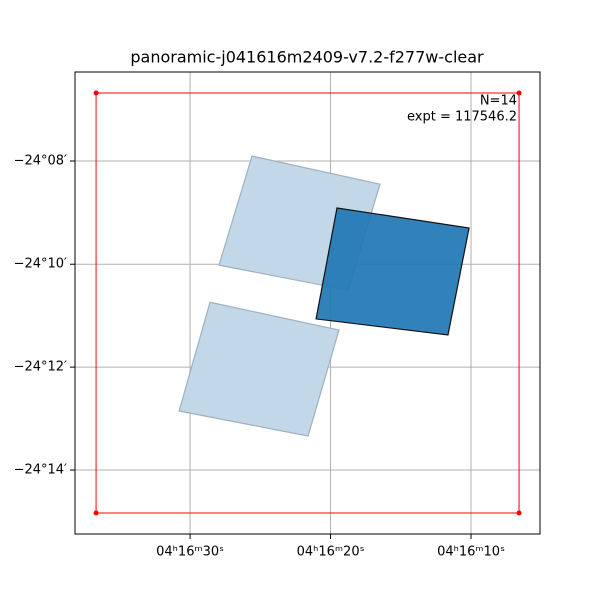  What do you see at coordinates (331, 552) in the screenshot?
I see `x-tick-label: 04ʰ16ᵐ20ˢ` at bounding box center [331, 552].